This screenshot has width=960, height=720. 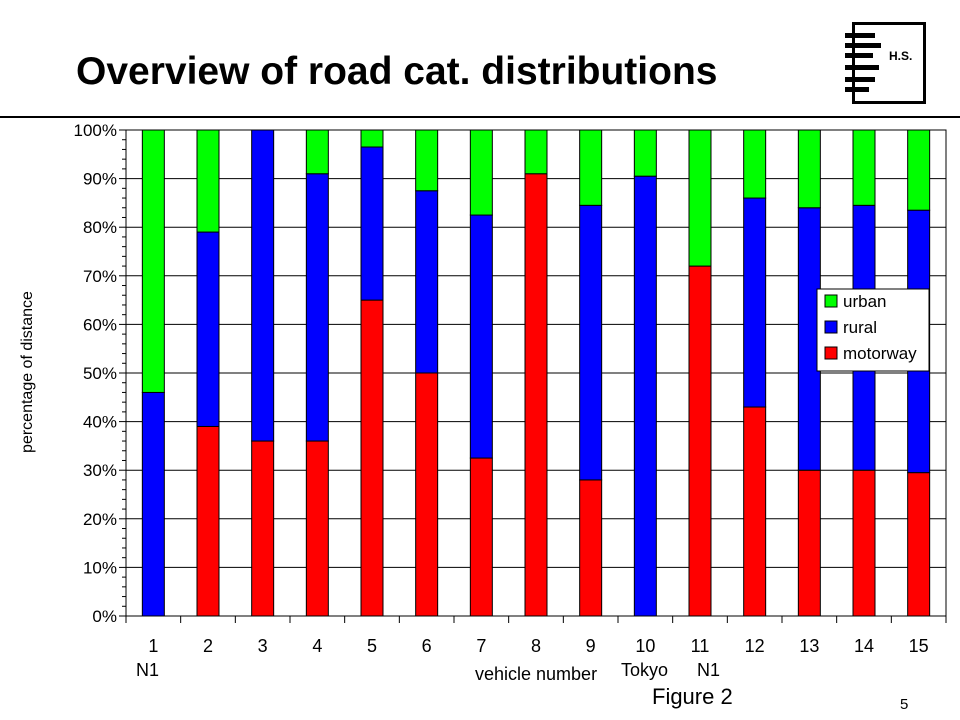 What do you see at coordinates (809, 646) in the screenshot?
I see `x-tick-label: 13` at bounding box center [809, 646].